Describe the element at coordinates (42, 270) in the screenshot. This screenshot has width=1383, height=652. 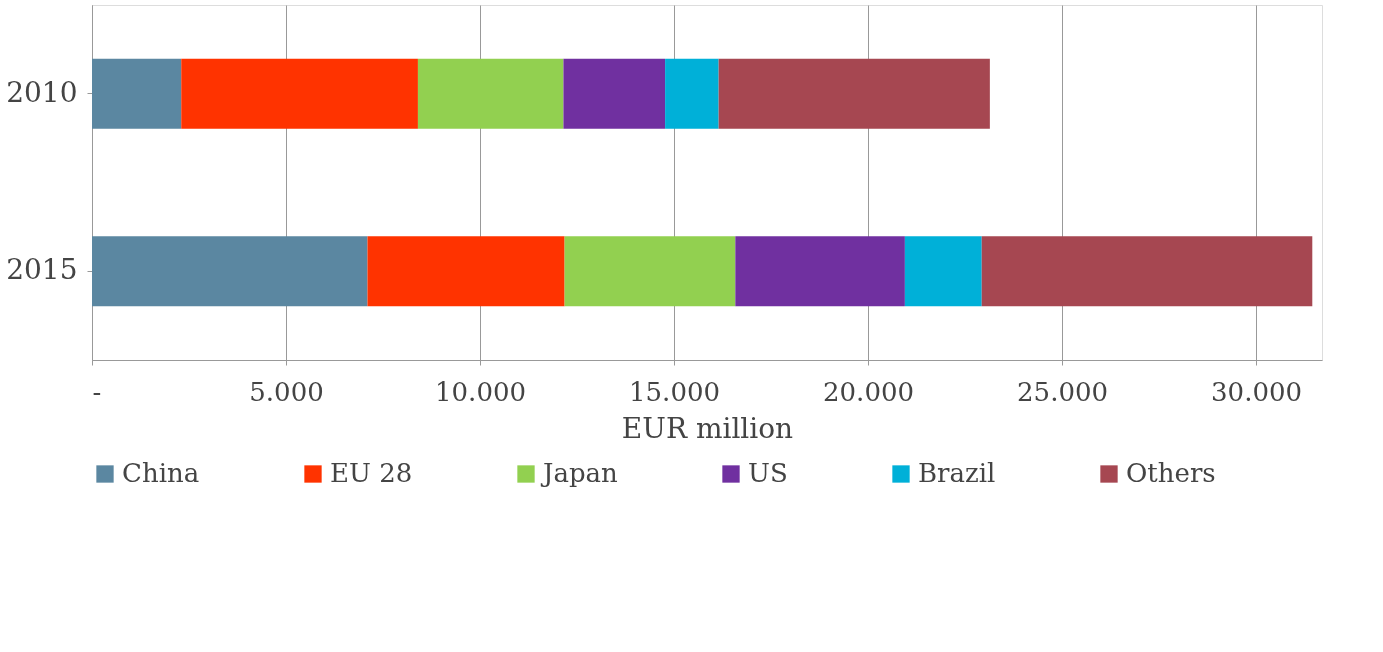
I see `y-tick-label: 2015` at that location.